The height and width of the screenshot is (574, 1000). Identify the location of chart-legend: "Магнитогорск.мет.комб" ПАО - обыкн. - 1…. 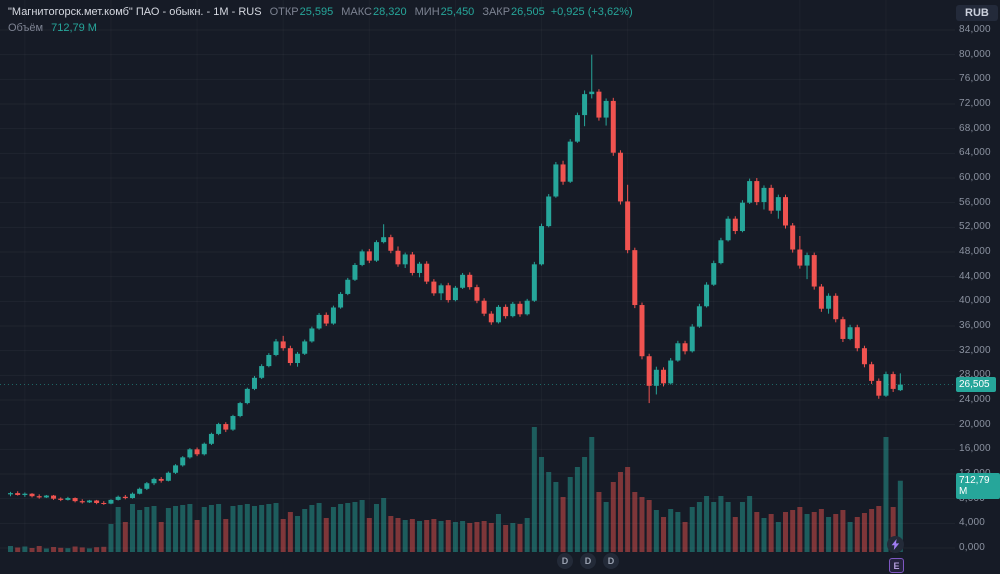
(320, 12).